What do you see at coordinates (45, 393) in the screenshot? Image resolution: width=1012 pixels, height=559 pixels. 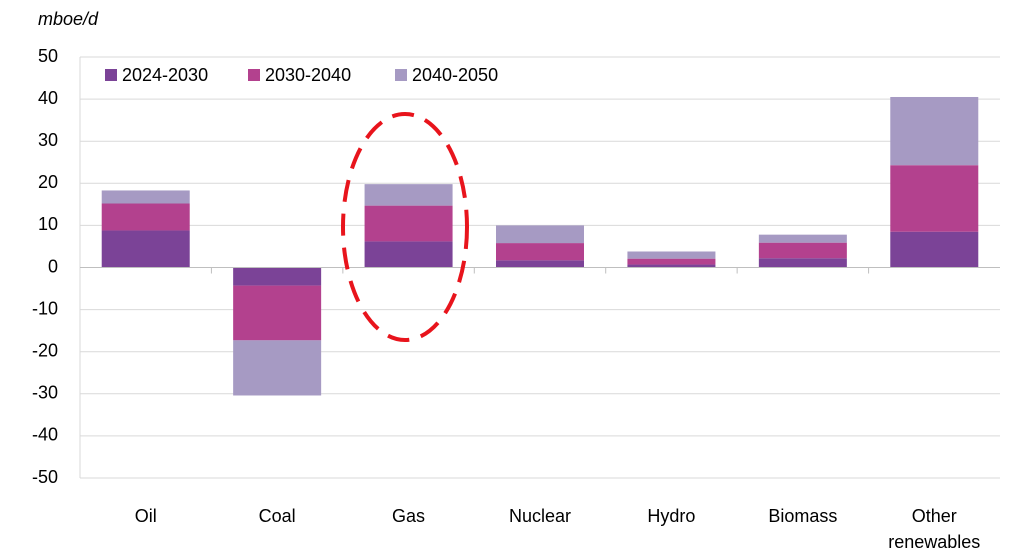 I see `y-tick-label: -30` at bounding box center [45, 393].